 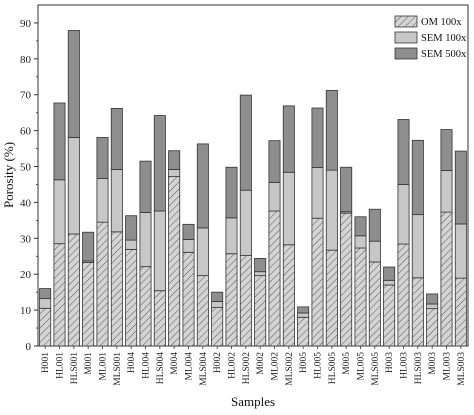 What do you see at coordinates (260, 274) in the screenshot?
I see `bar-segment-sem-100x-m002` at bounding box center [260, 274].